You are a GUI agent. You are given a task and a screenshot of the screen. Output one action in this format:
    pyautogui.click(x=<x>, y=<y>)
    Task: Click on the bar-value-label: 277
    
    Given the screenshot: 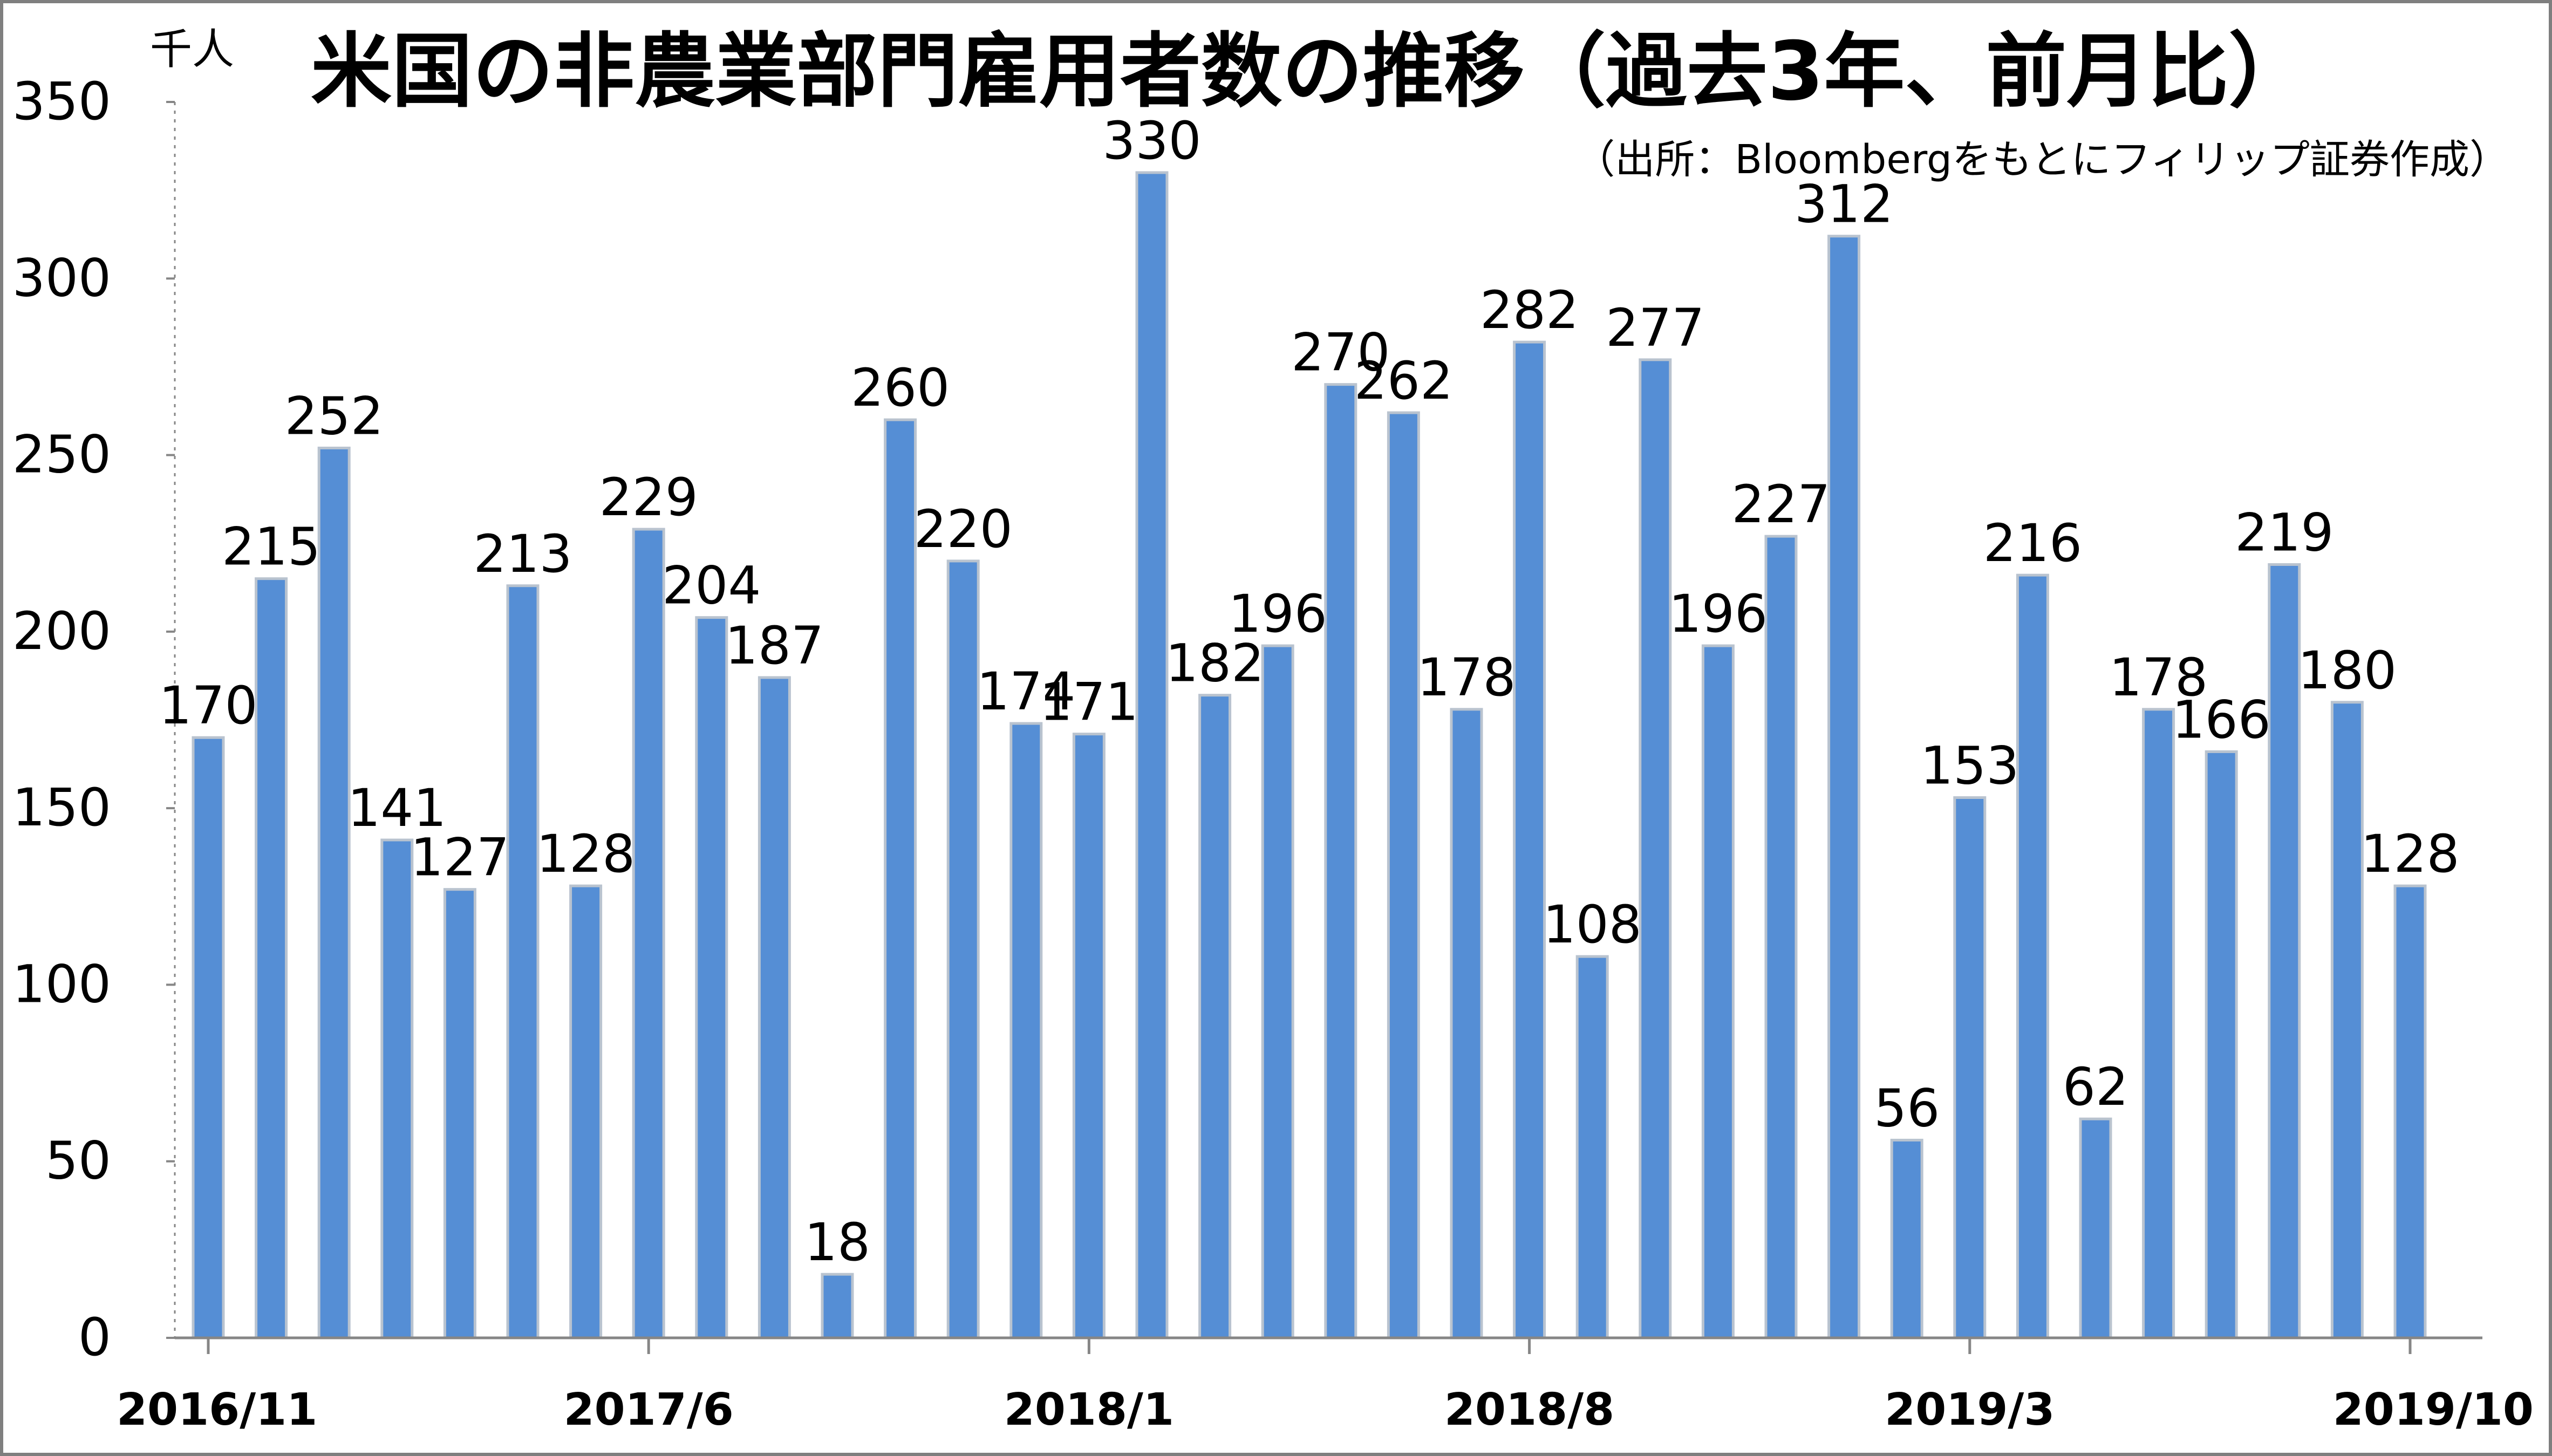 What is the action you would take?
    pyautogui.click(x=1655, y=328)
    